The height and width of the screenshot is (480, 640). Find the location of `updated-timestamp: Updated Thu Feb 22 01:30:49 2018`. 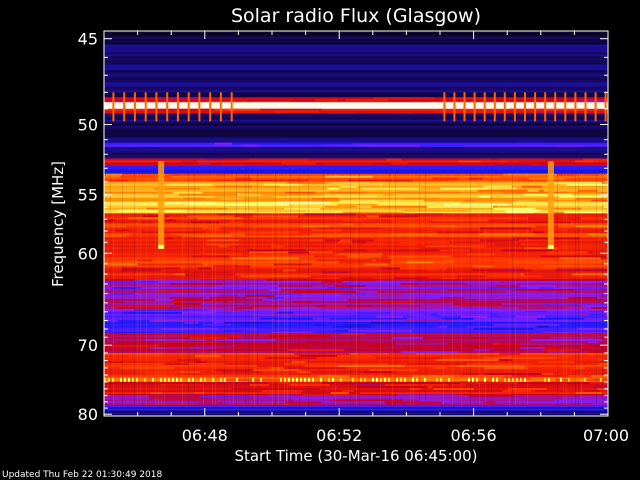

updated-timestamp: Updated Thu Feb 22 01:30:49 2018 is located at coordinates (82, 475).